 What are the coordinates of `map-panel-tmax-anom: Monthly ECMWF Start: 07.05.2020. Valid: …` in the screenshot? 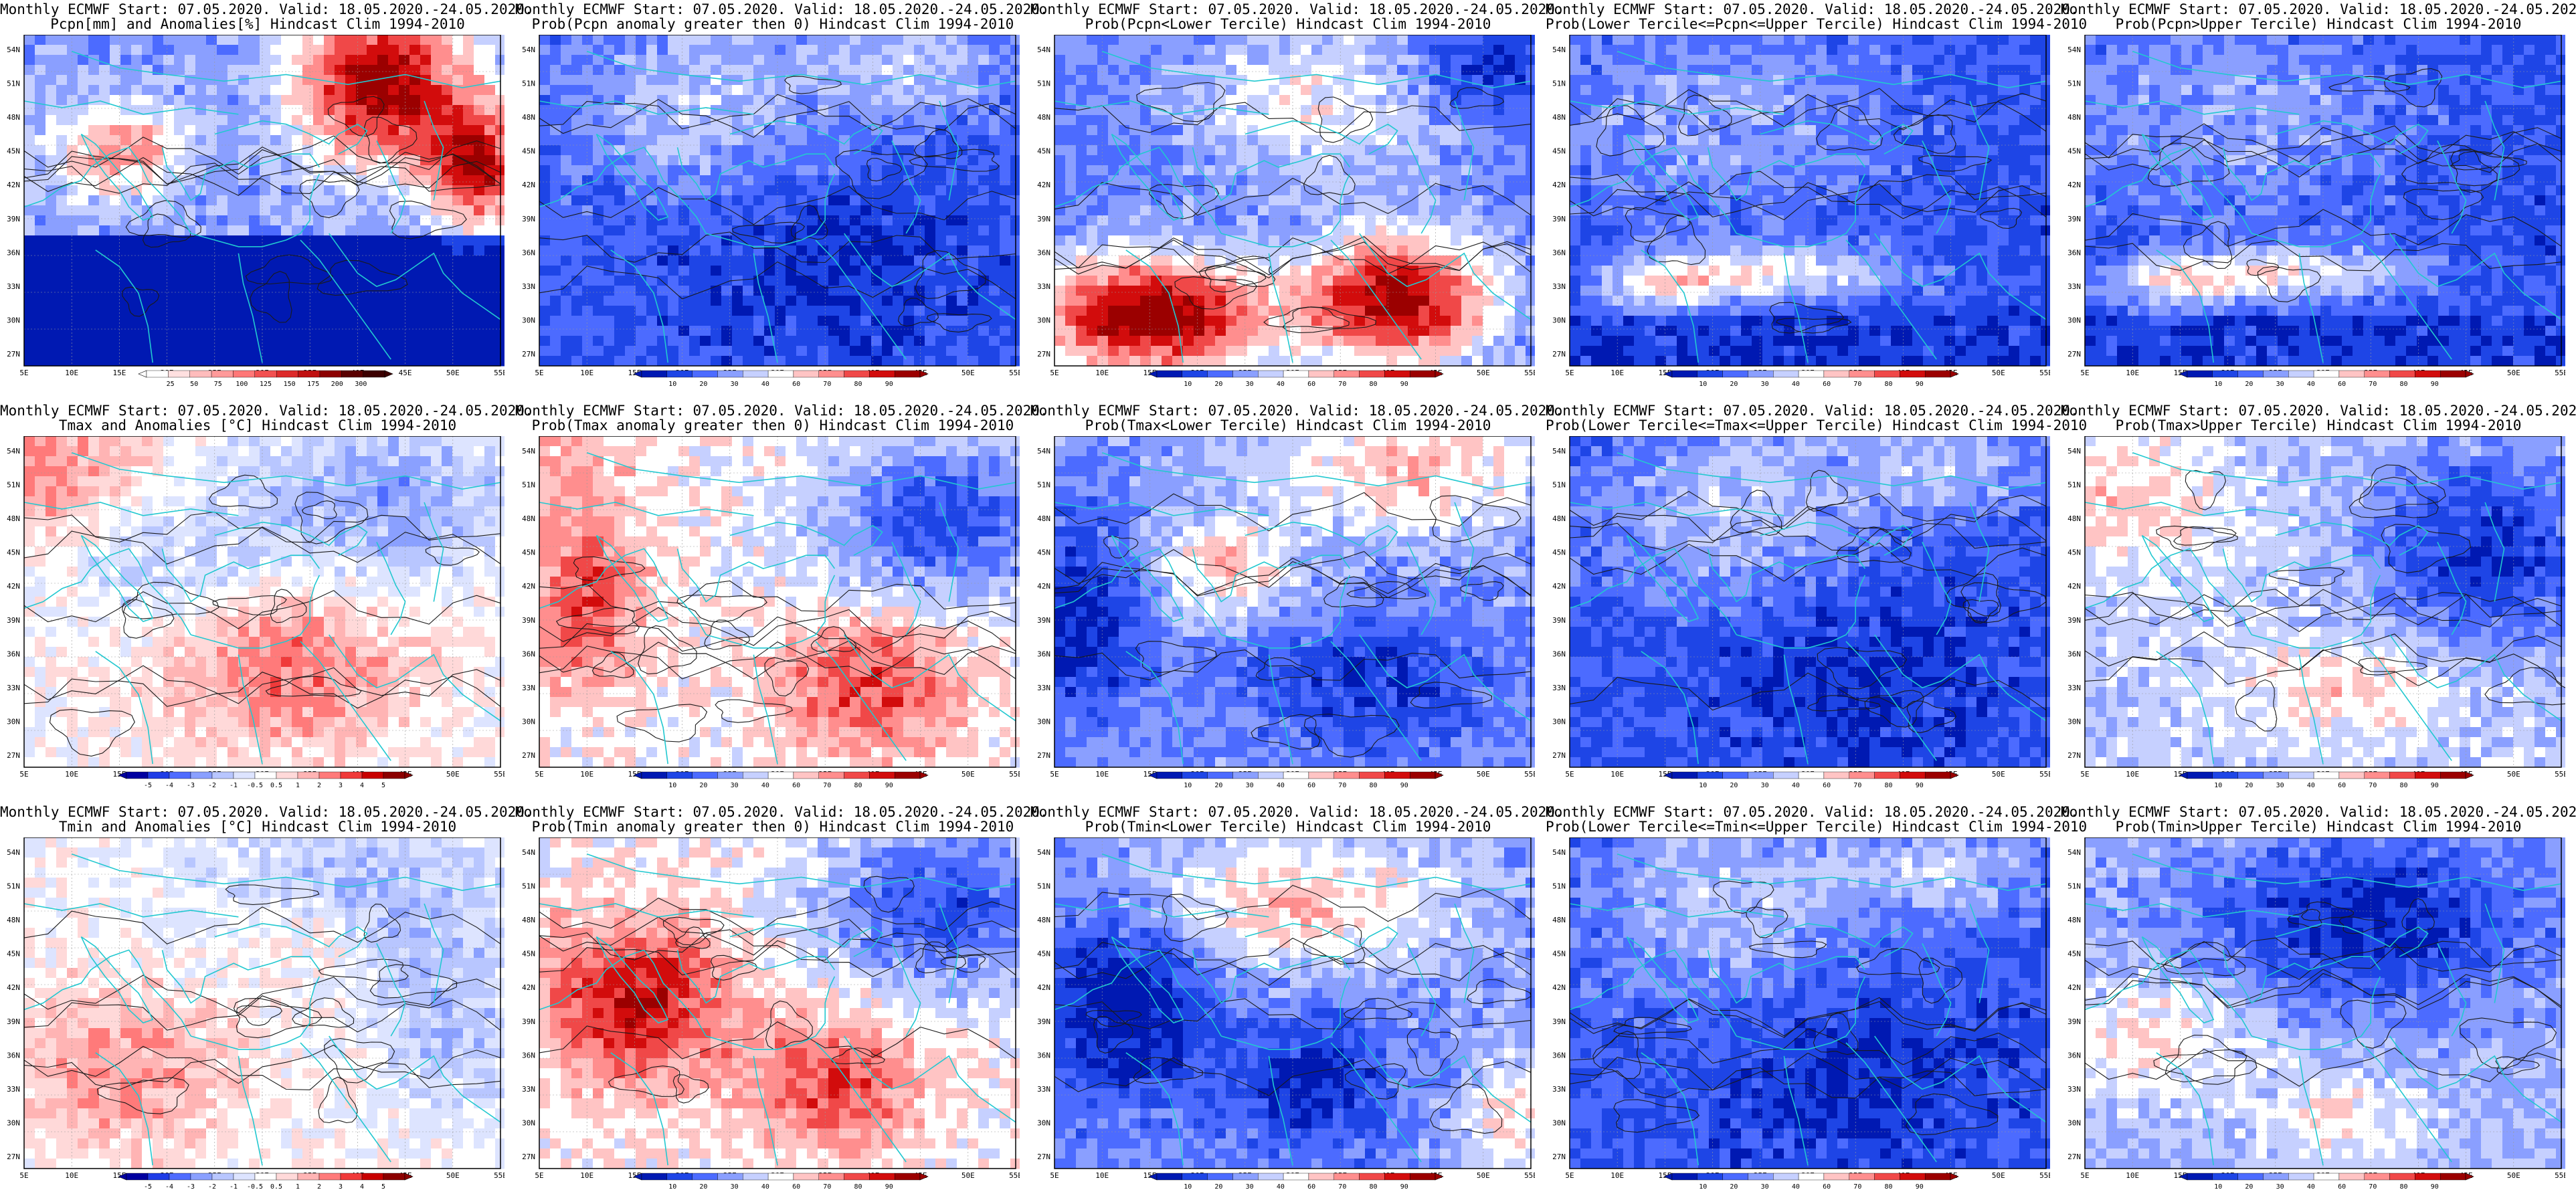 It's located at (266, 602).